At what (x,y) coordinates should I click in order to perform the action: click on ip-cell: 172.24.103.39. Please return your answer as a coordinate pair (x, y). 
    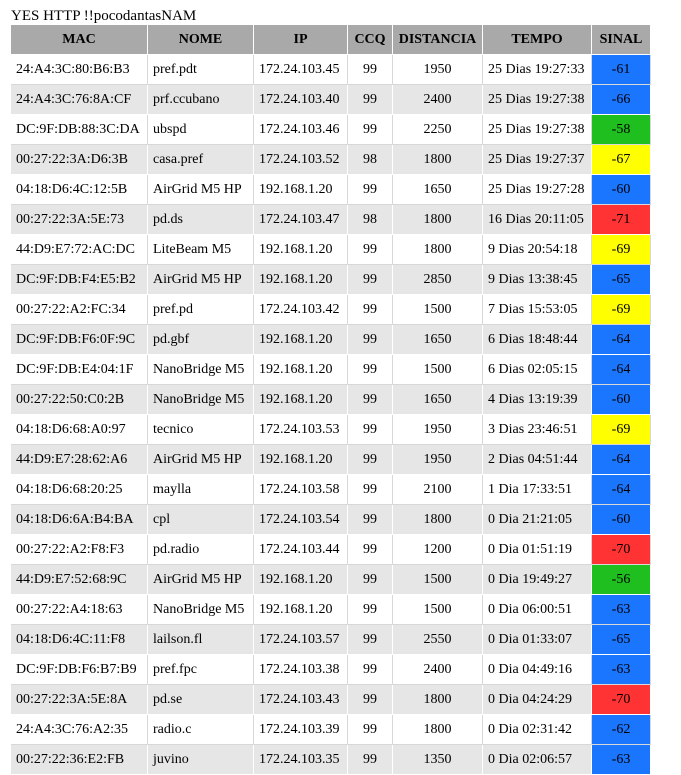
    Looking at the image, I should click on (301, 730).